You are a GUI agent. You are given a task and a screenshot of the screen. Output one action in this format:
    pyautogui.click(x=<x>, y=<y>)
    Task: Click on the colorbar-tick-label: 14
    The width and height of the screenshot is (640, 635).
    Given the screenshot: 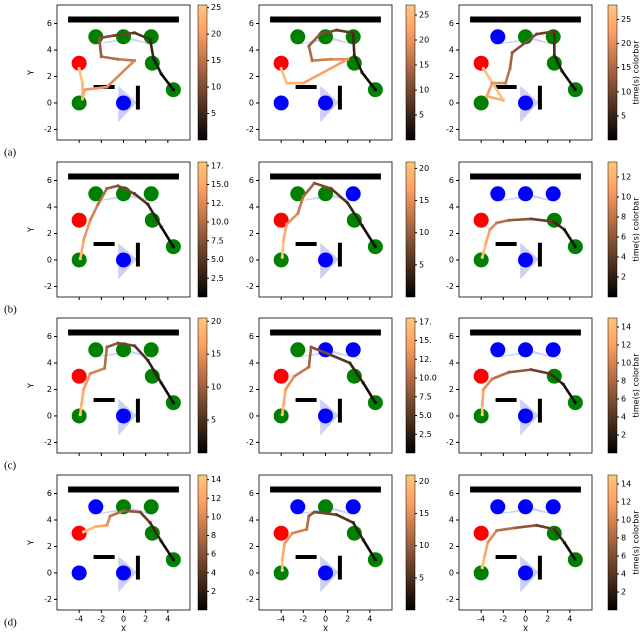 What is the action you would take?
    pyautogui.click(x=626, y=327)
    